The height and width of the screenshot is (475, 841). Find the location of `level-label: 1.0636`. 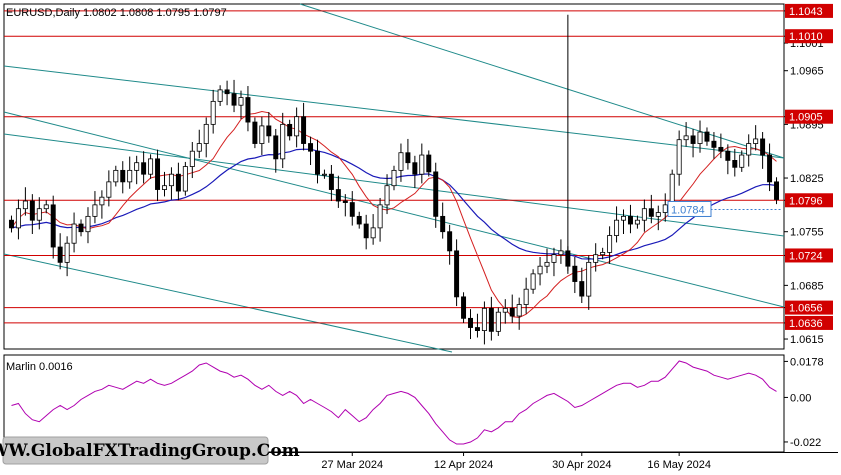

level-label: 1.0636 is located at coordinates (806, 324).